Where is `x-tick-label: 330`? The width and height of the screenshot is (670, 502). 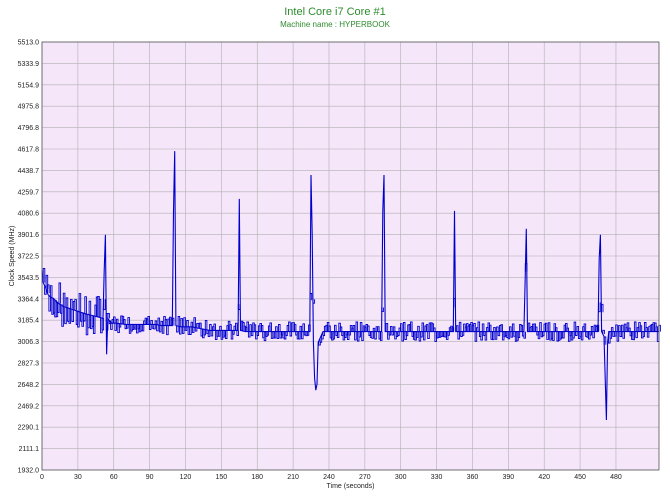
x-tick-label: 330 is located at coordinates (437, 477).